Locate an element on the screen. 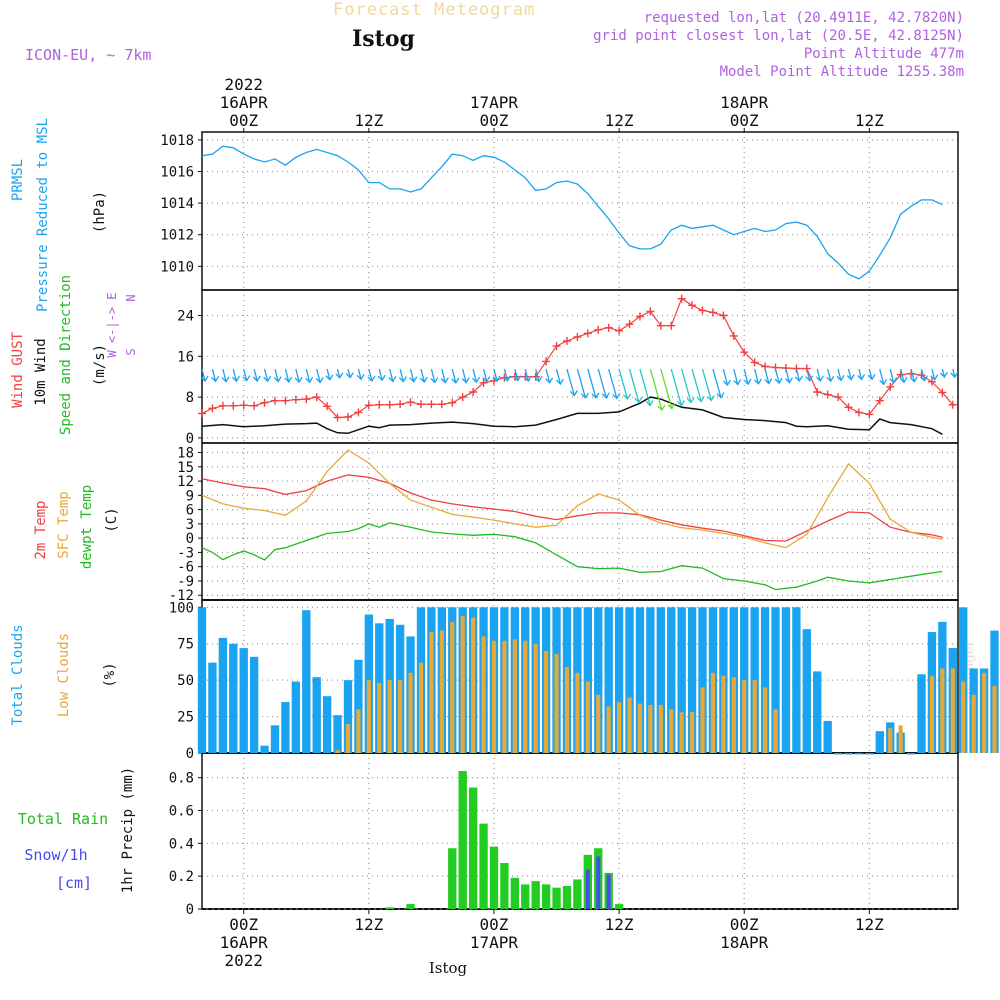  y-tick-label: 0.2 is located at coordinates (181, 877).